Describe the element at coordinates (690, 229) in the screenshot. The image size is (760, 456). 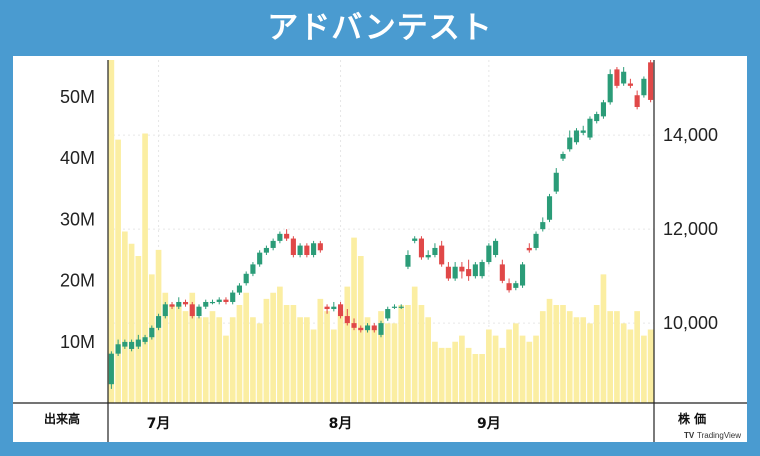
I see `price-tick-label: 12,000` at that location.